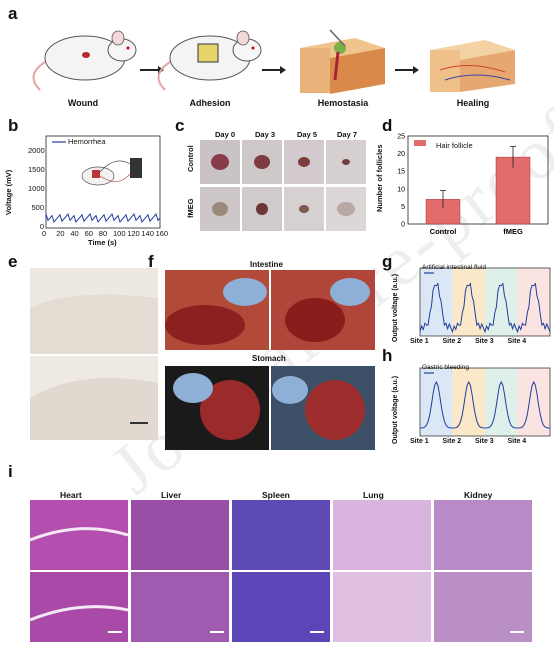 This screenshot has height=657, width=554. Describe the element at coordinates (162, 233) in the screenshot. I see `b-xtick: 160` at that location.